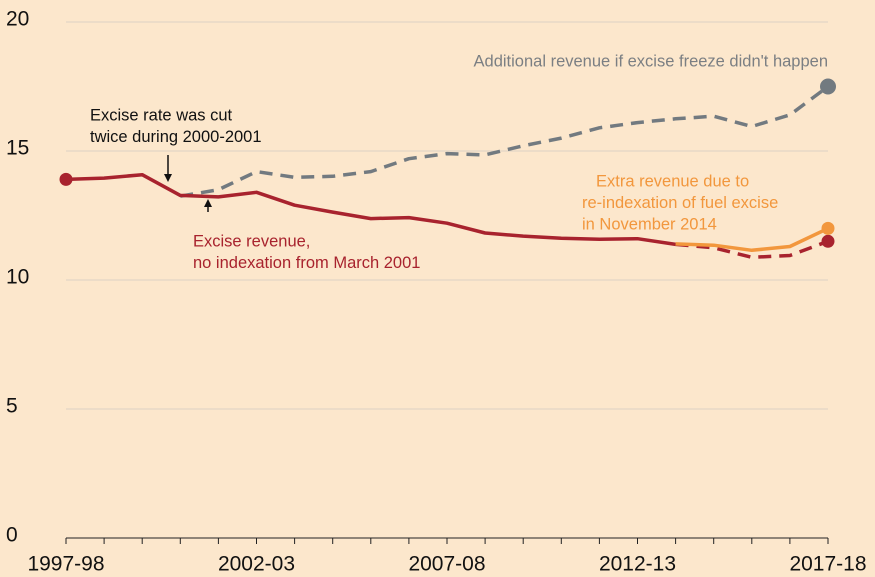 The image size is (875, 577). I want to click on x-tick-label: 2017-18, so click(827, 564).